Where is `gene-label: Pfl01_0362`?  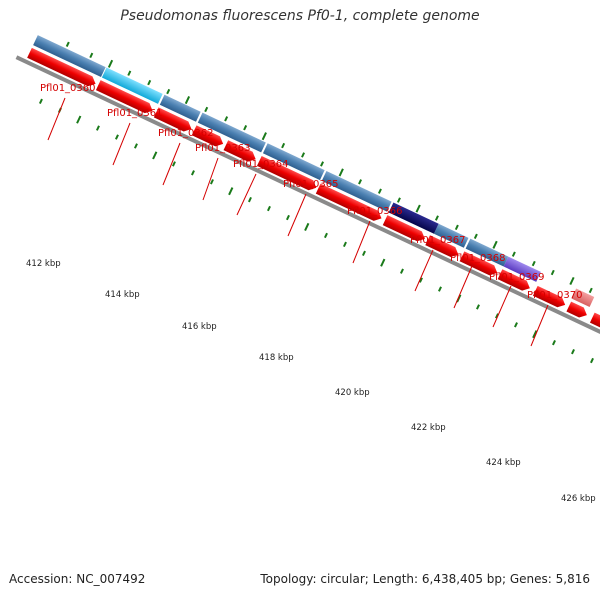 gene-label: Pfl01_0362 is located at coordinates (186, 133).